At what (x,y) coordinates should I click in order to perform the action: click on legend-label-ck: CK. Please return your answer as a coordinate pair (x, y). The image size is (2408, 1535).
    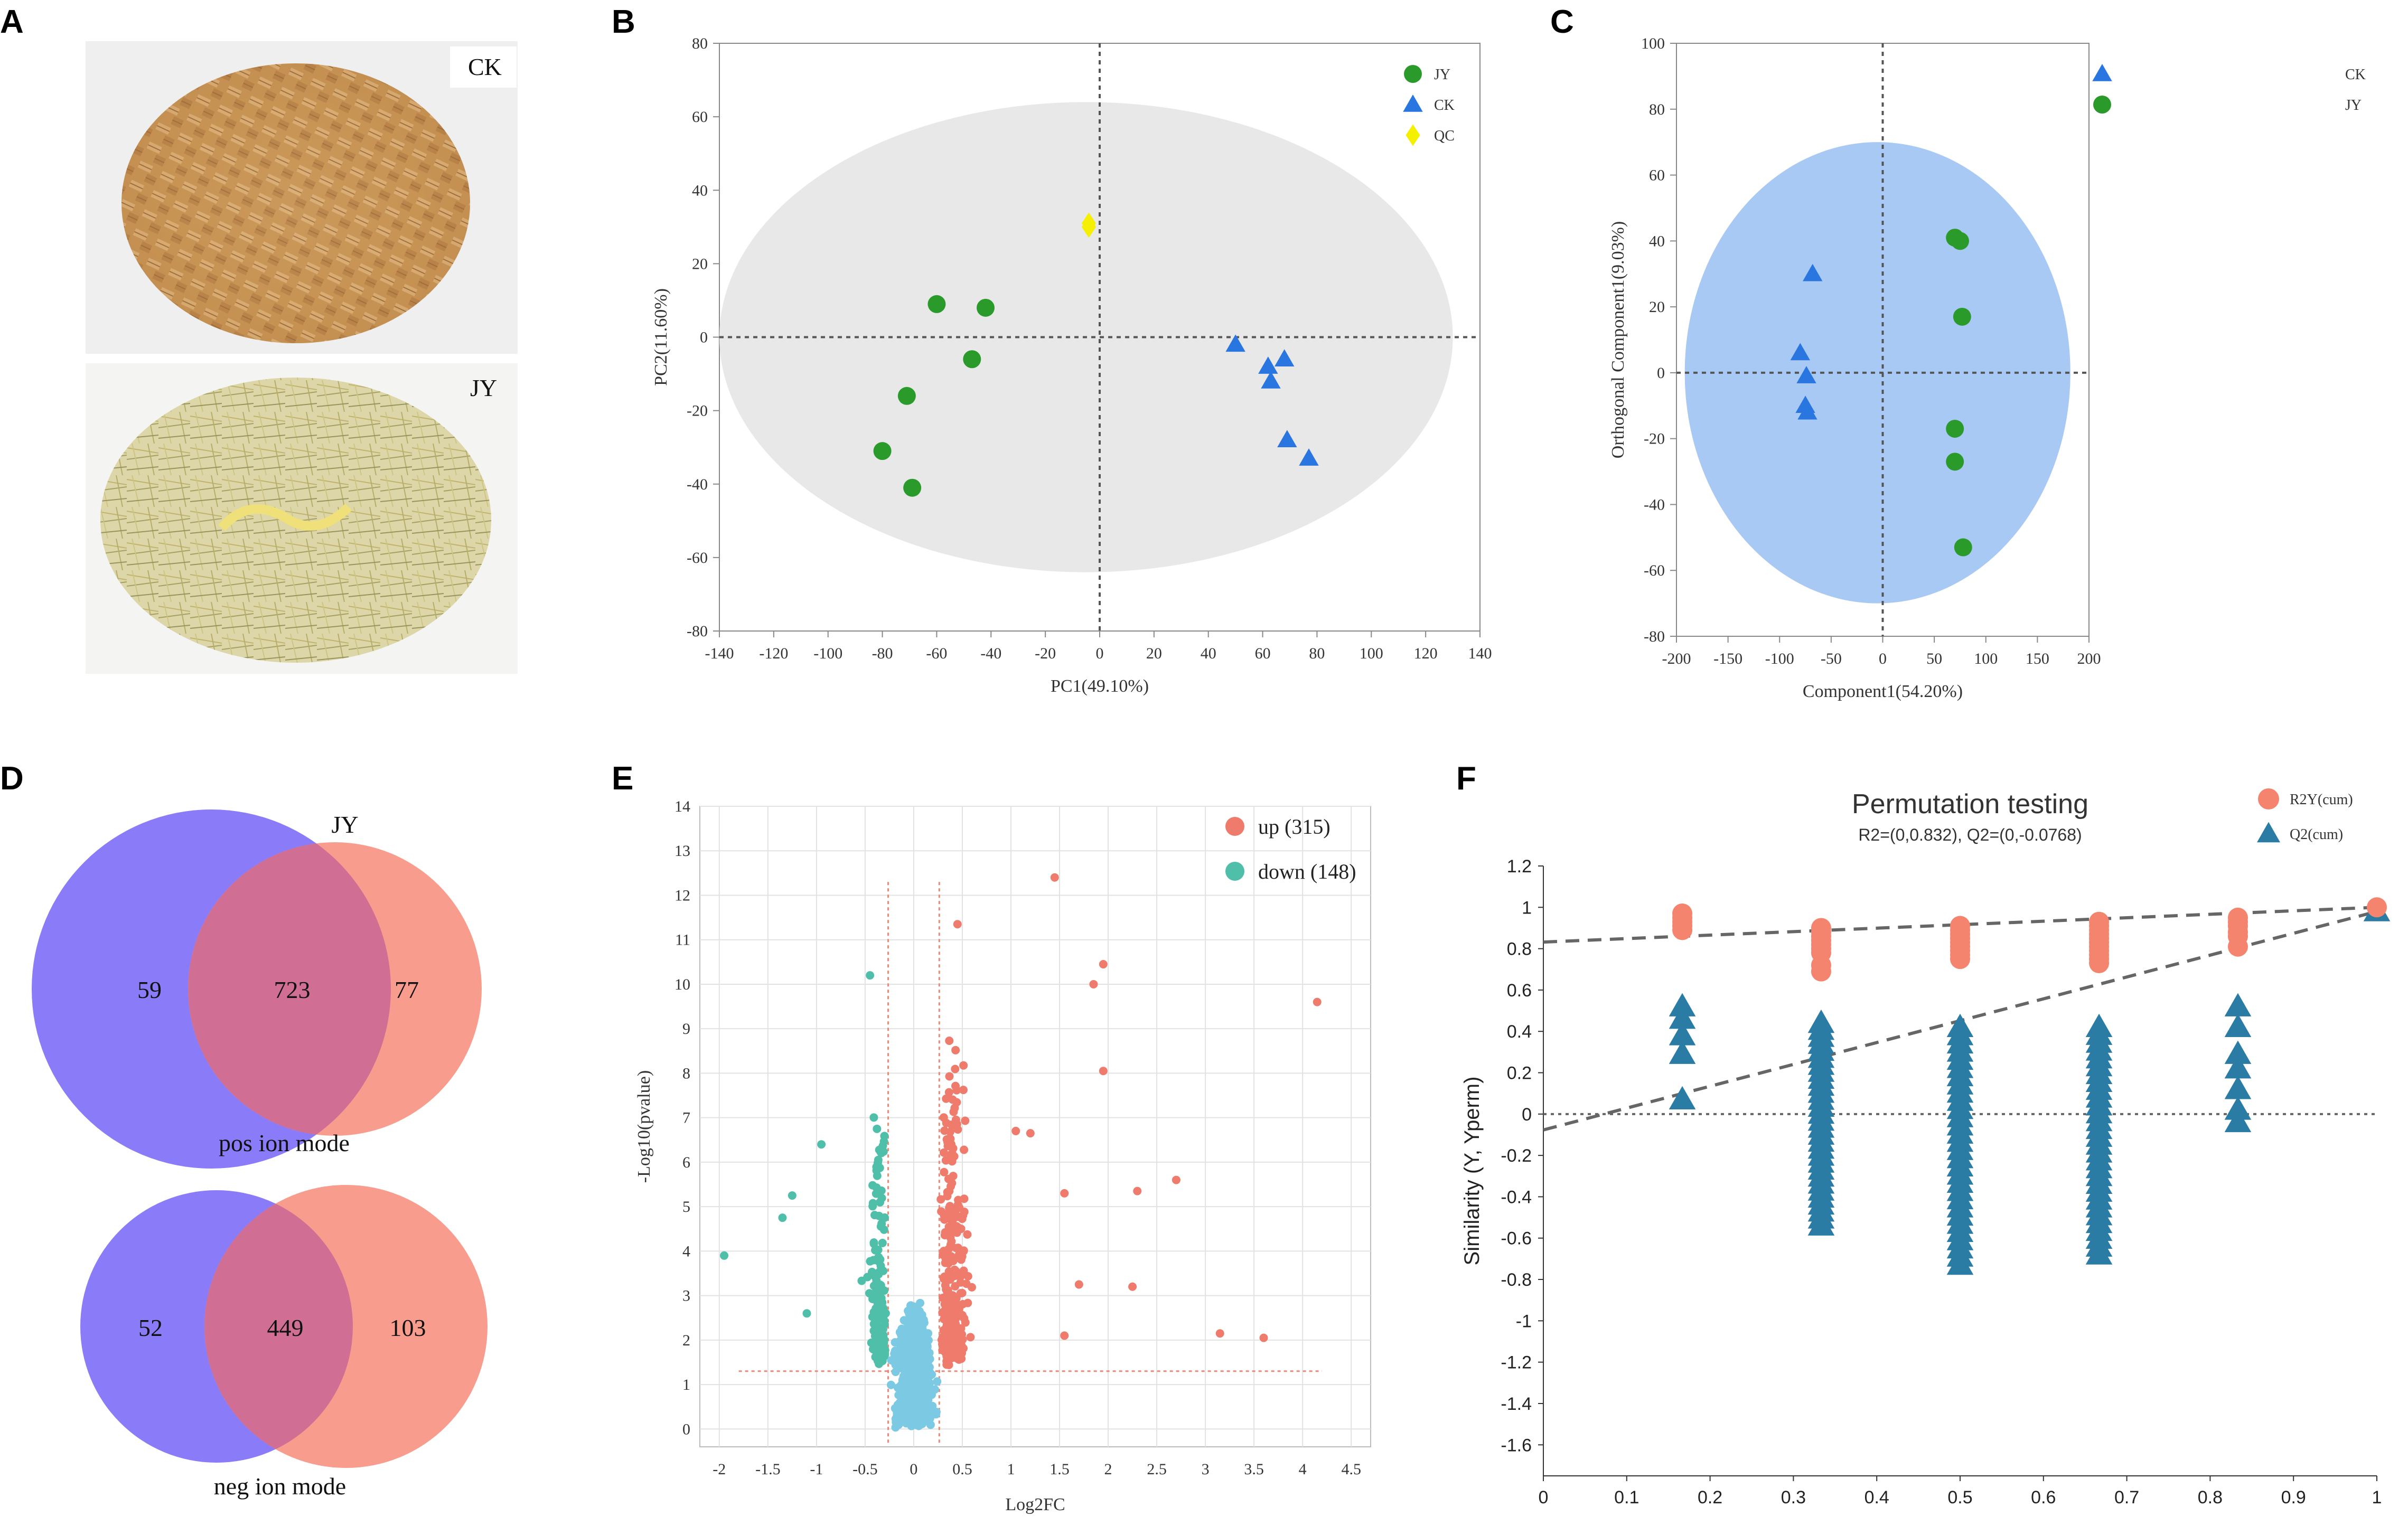
    Looking at the image, I should click on (1444, 106).